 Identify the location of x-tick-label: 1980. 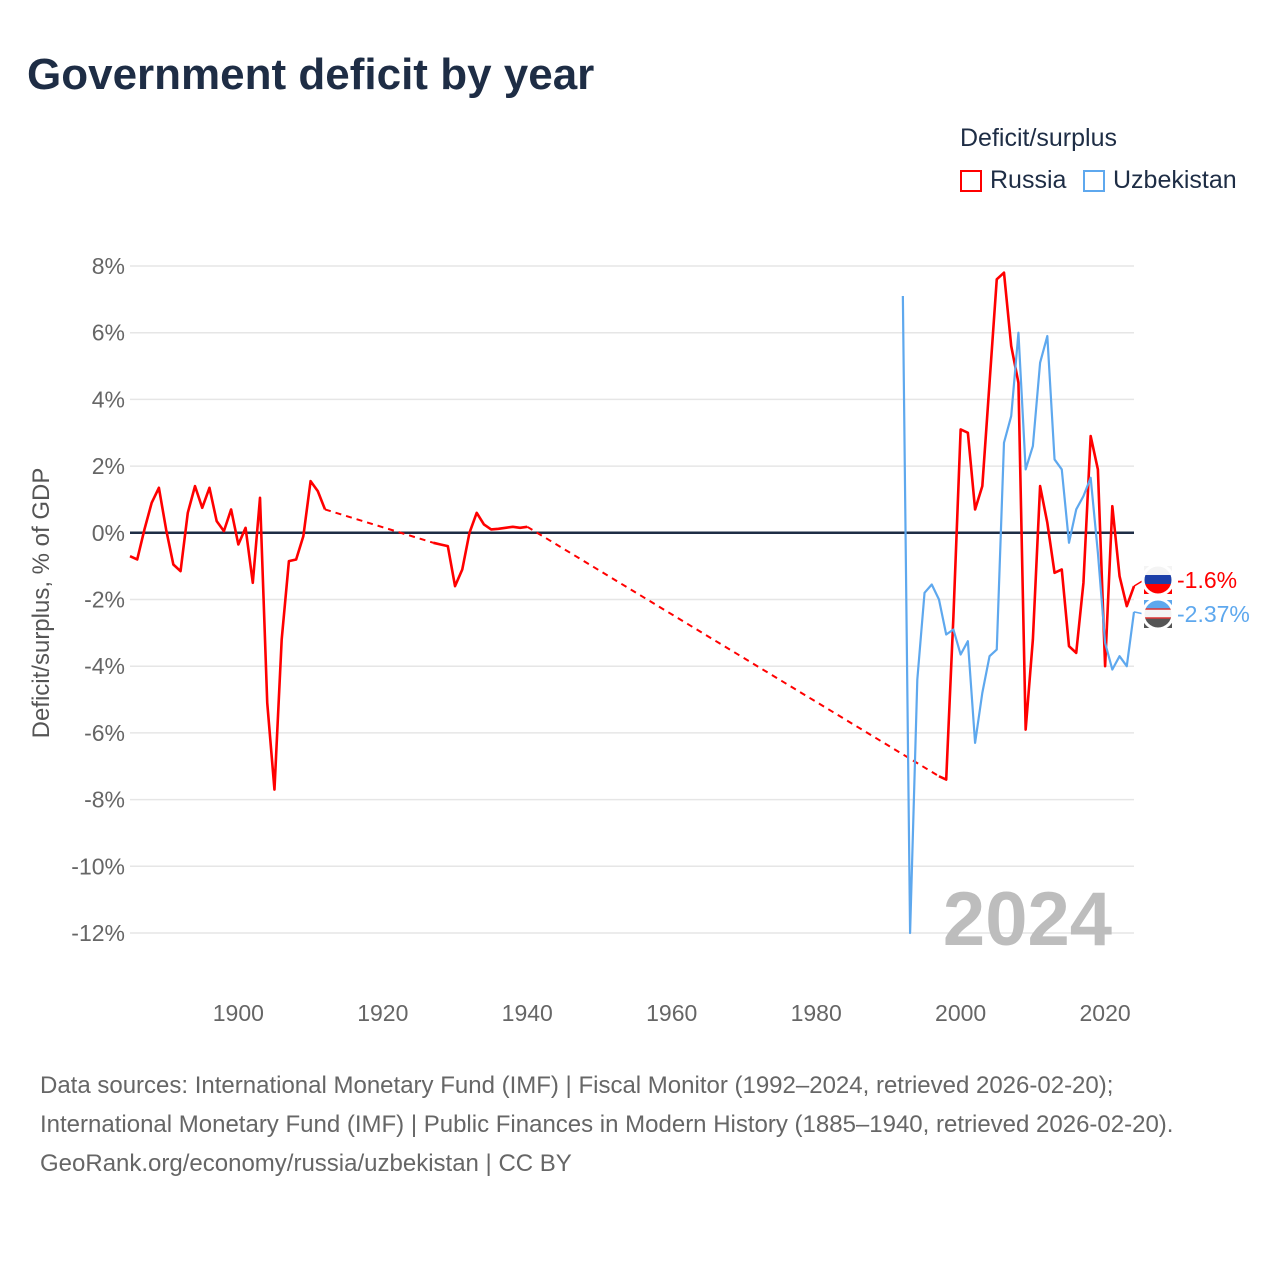
(816, 1013).